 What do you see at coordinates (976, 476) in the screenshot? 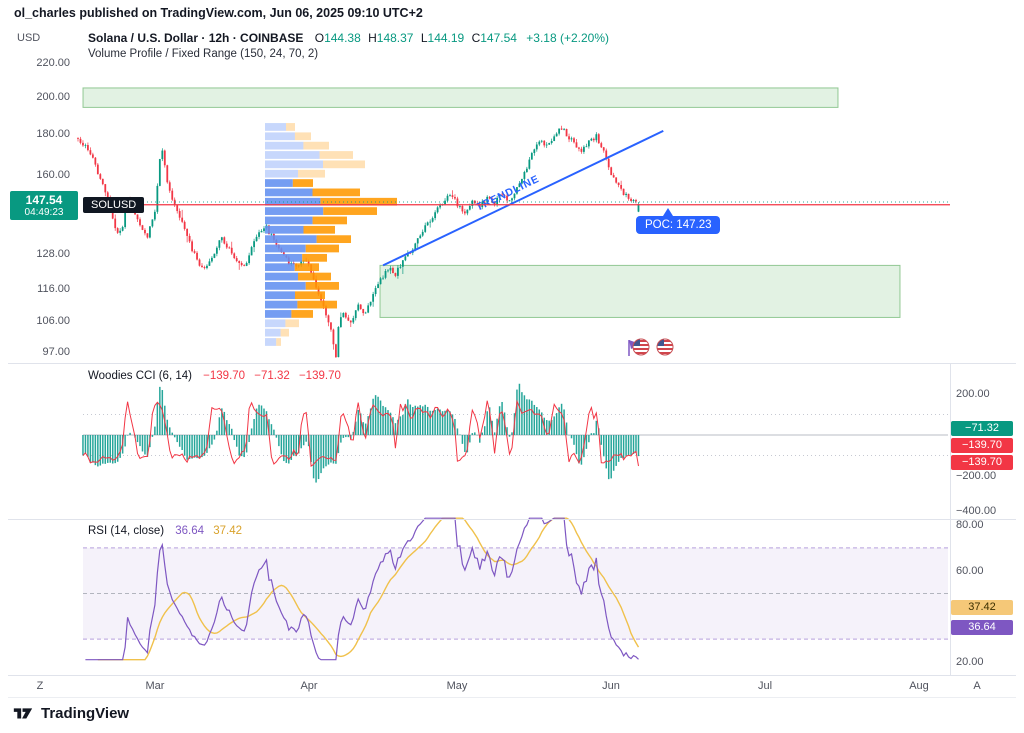
I see `cci-tick-label: −200.00` at bounding box center [976, 476].